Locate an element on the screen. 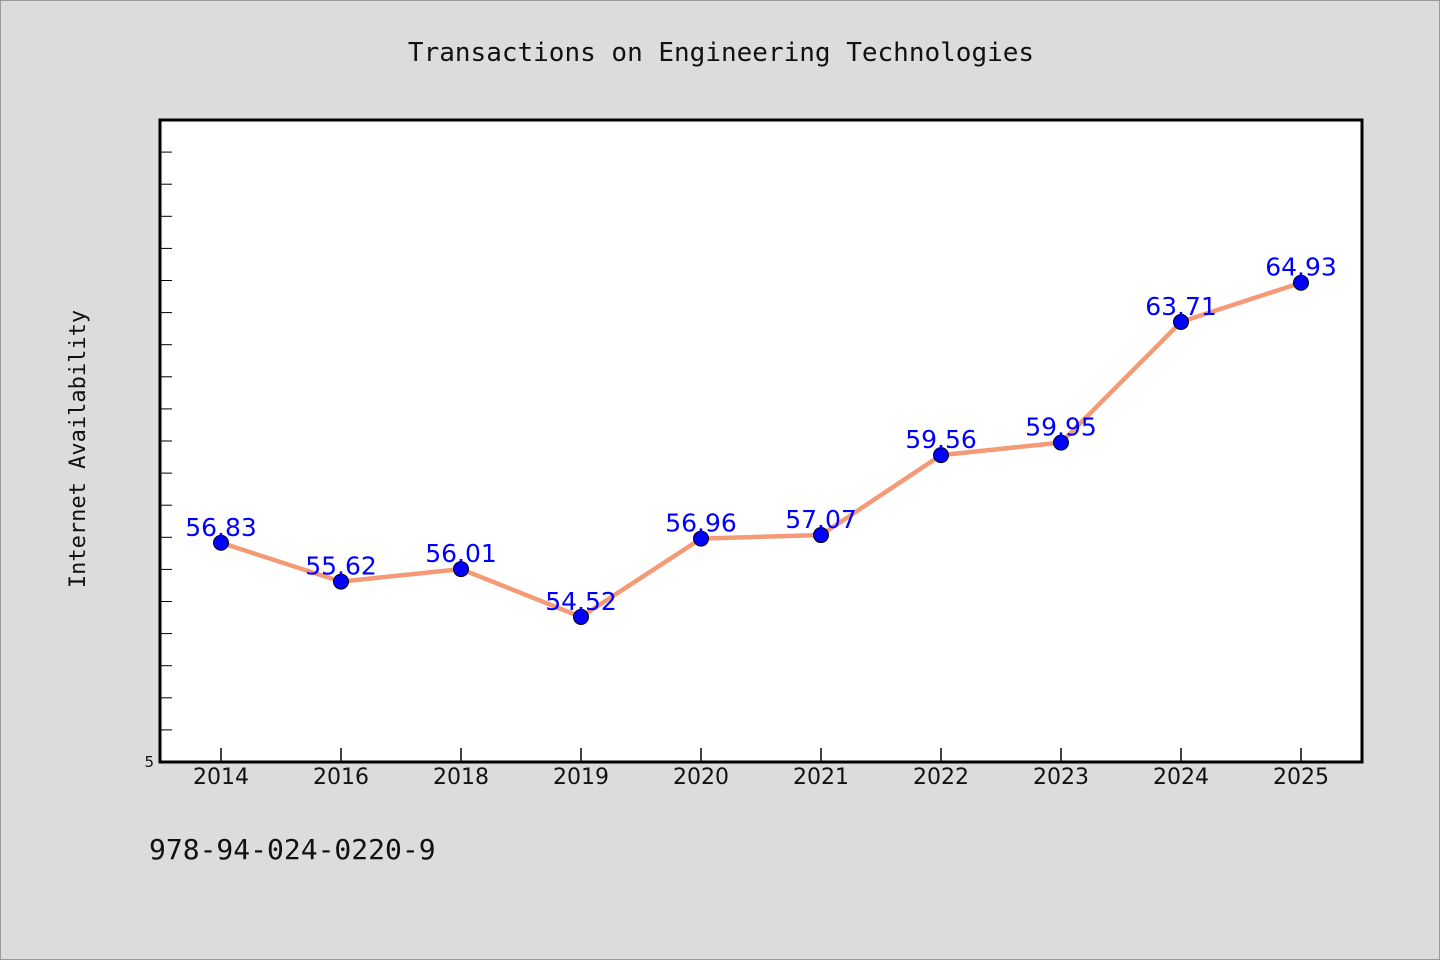  data-label: 56.01 is located at coordinates (461, 553).